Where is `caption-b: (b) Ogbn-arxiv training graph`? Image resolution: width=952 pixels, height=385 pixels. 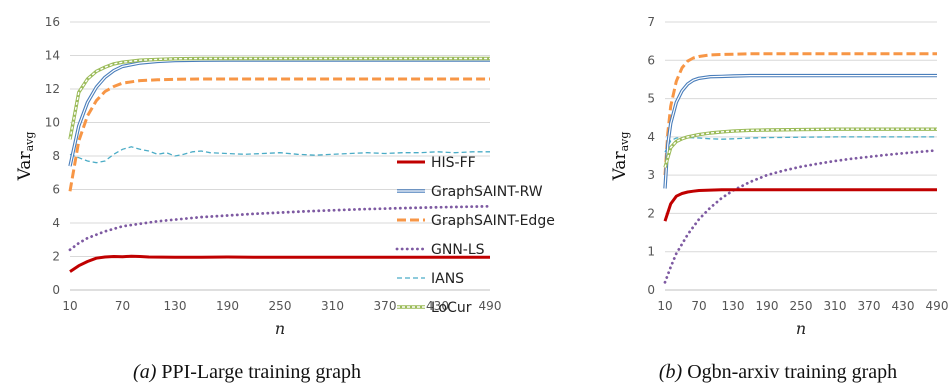
caption-b: (b) Ogbn-arxiv training graph is located at coordinates (778, 372).